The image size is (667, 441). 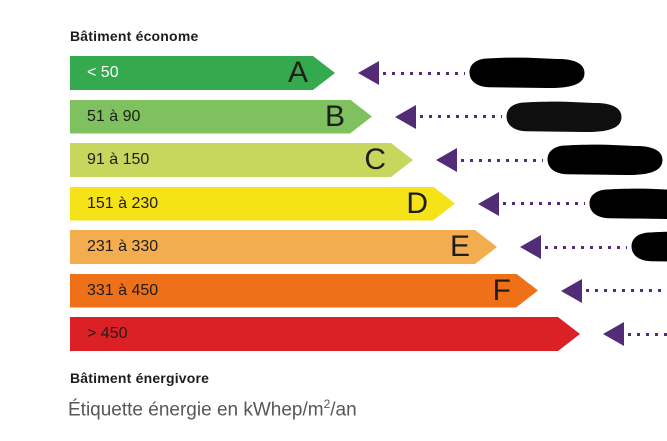 I want to click on energy-range-label: 91 à 150, so click(x=118, y=159).